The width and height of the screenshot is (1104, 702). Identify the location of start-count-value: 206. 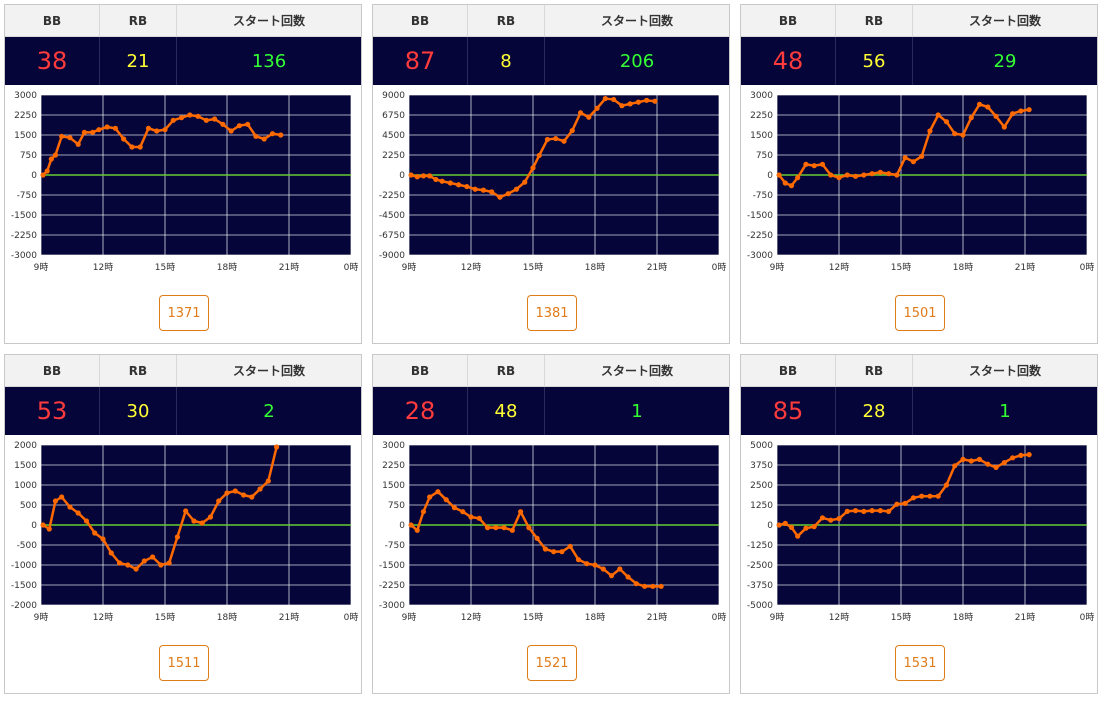
(637, 61).